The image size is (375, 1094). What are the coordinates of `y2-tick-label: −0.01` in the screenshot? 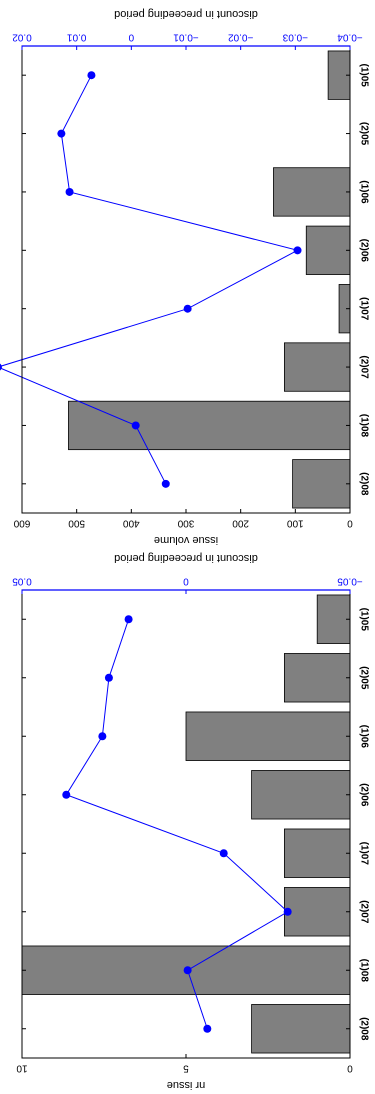 It's located at (186, 36).